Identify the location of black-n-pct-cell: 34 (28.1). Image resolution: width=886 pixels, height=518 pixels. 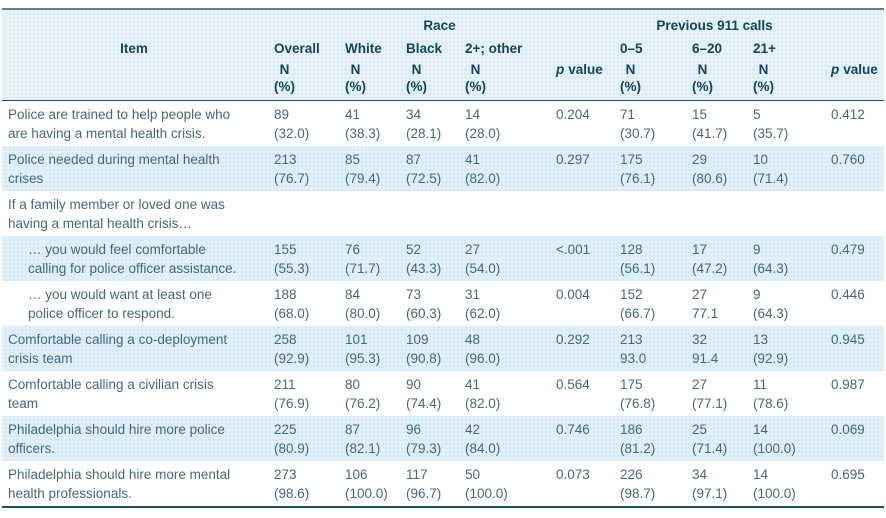
(424, 124).